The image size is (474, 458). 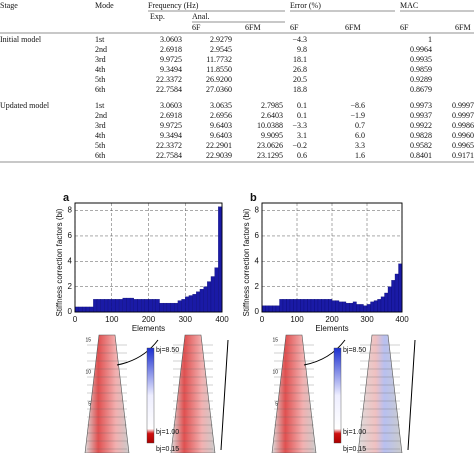 What do you see at coordinates (421, 145) in the screenshot?
I see `cell: 0.9582` at bounding box center [421, 145].